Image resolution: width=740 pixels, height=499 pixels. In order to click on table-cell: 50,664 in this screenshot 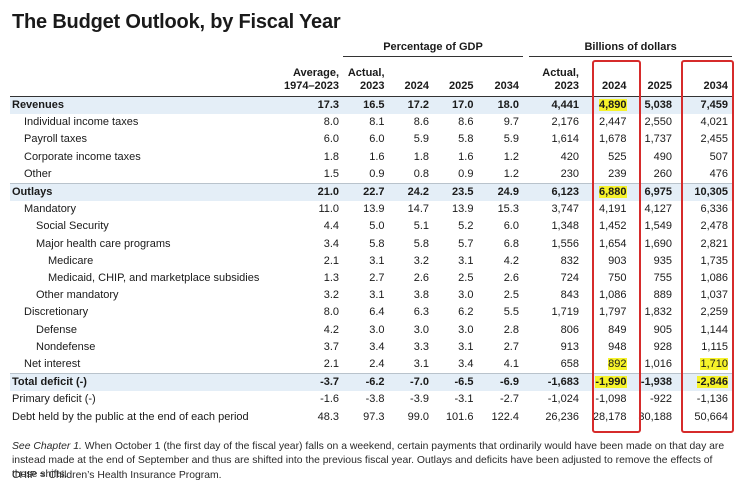, I will do `click(711, 416)`.